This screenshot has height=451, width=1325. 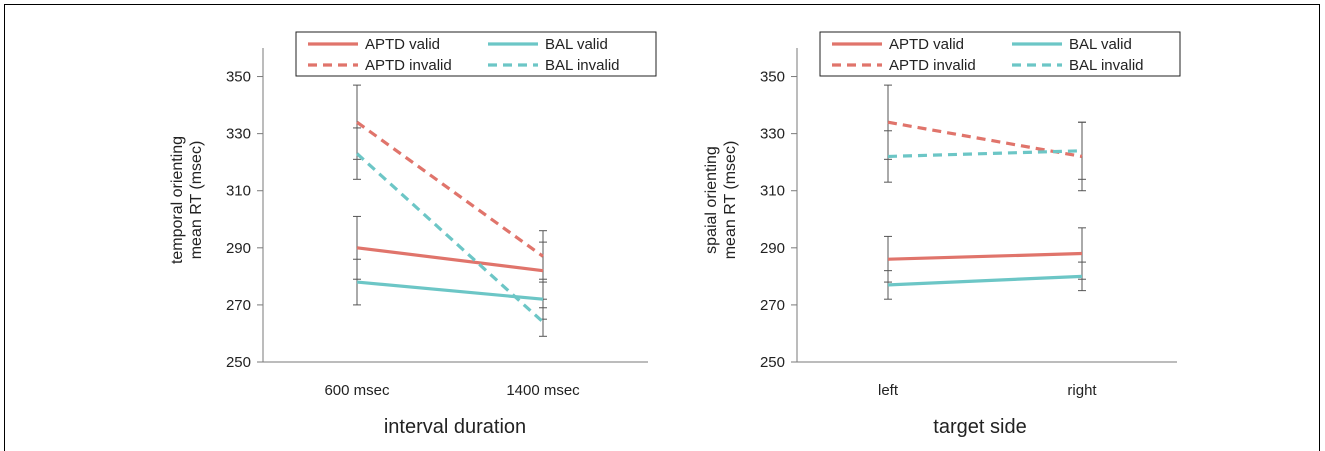 I want to click on x-tick-label: 600 msec, so click(x=357, y=390).